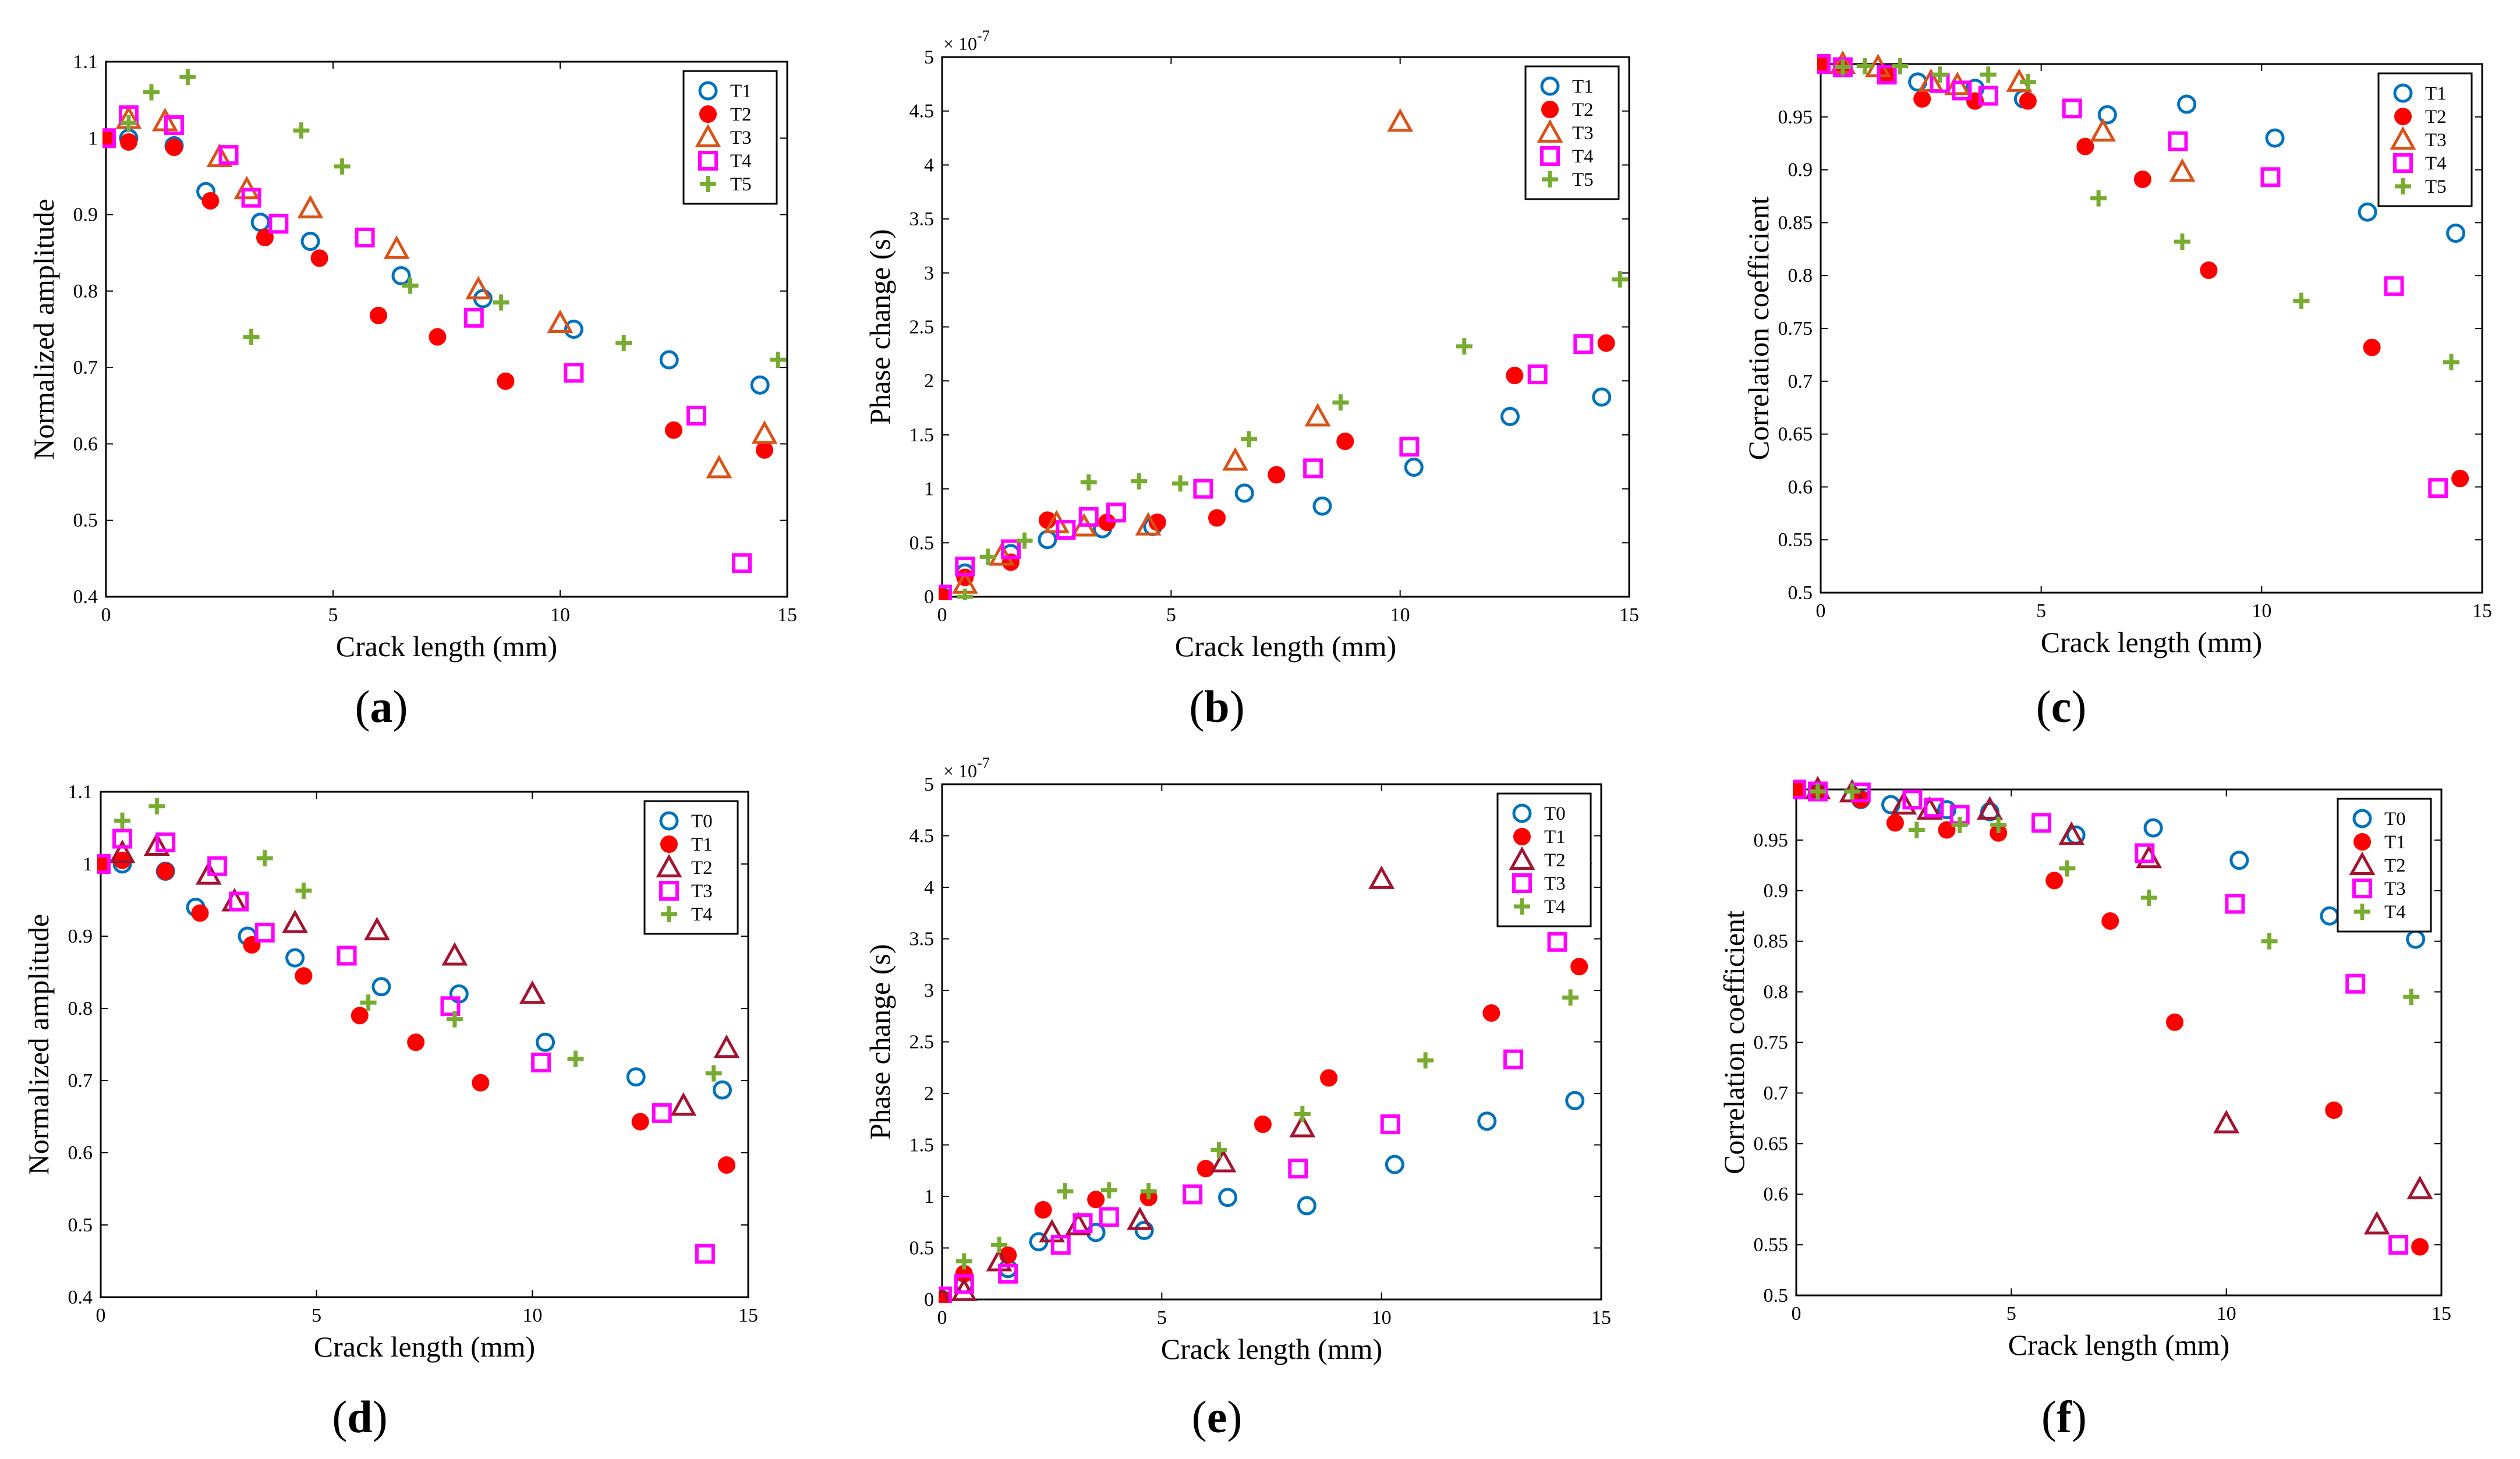  What do you see at coordinates (922, 219) in the screenshot?
I see `y-tick-label: 3.5` at bounding box center [922, 219].